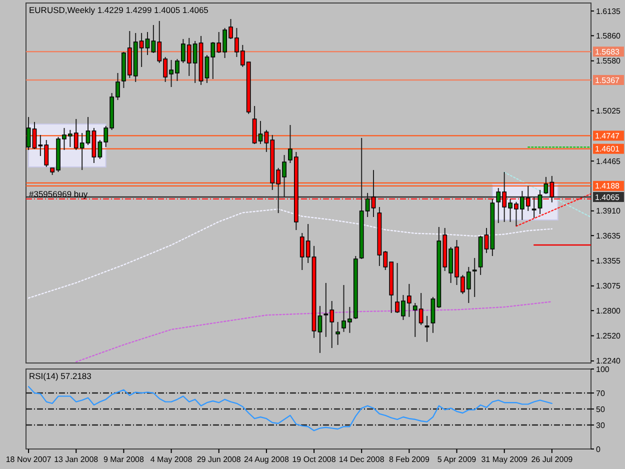  What do you see at coordinates (609, 11) in the screenshot?
I see `y-tick-label: 1.6135` at bounding box center [609, 11].